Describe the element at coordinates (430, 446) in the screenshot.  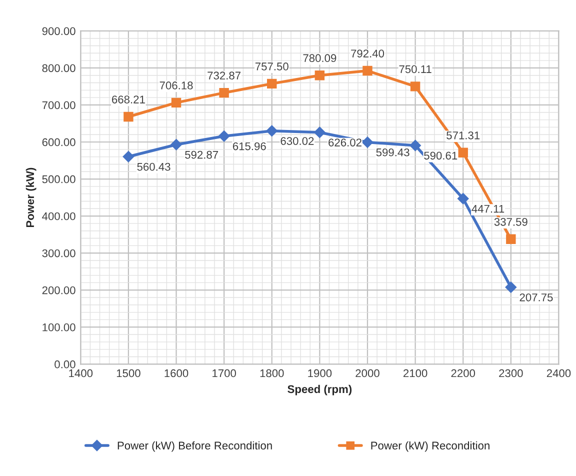
I see `legend-label: Power (kW) Recondition` at that location.